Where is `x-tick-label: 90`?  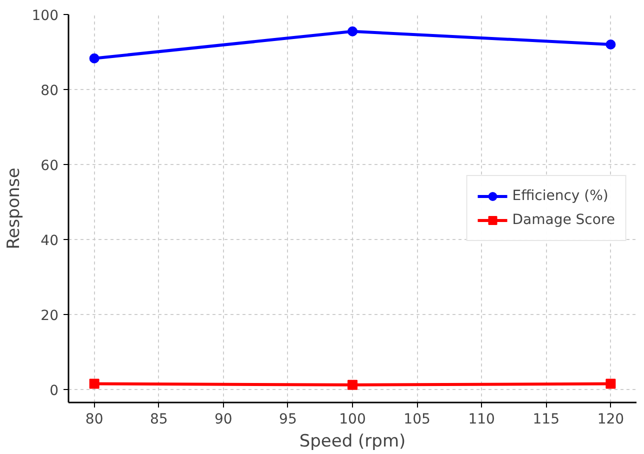 x-tick-label: 90 is located at coordinates (223, 420).